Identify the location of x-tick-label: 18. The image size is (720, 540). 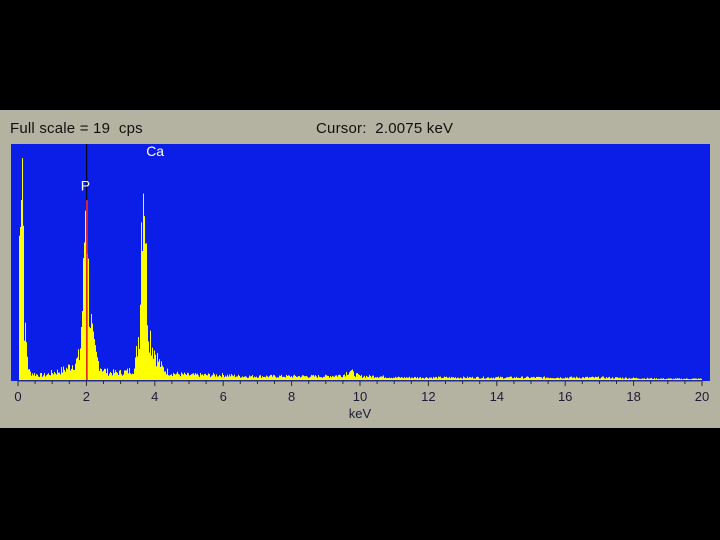
(633, 396).